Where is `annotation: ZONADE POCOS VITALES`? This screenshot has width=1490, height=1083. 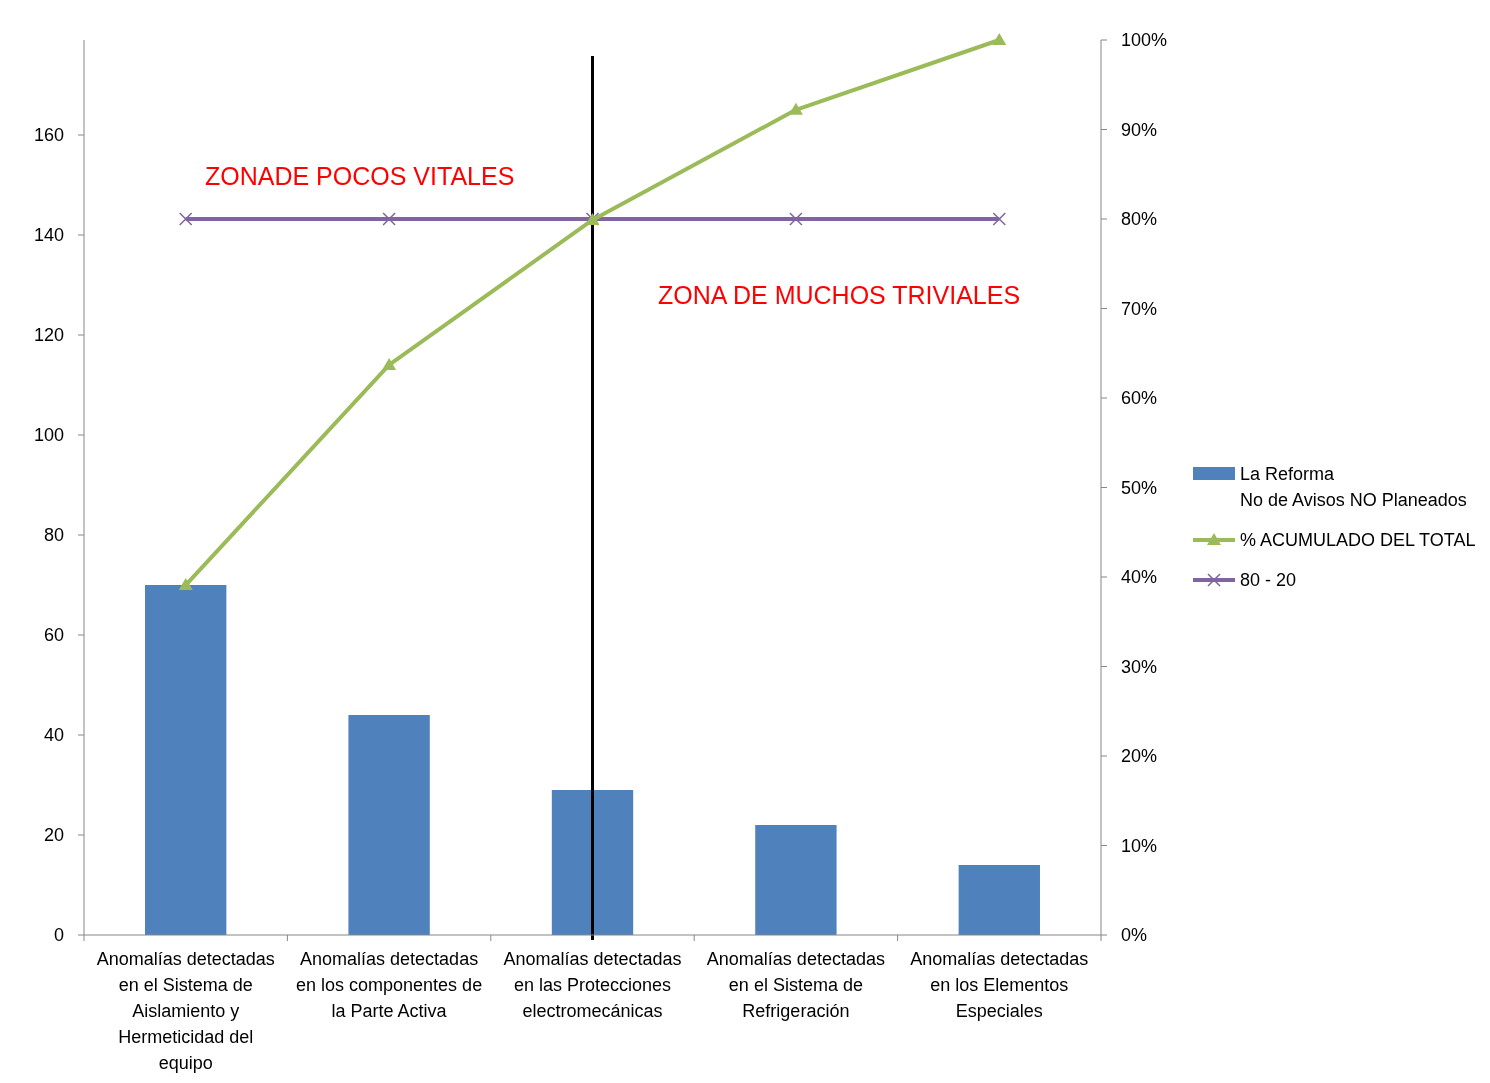 annotation: ZONADE POCOS VITALES is located at coordinates (360, 176).